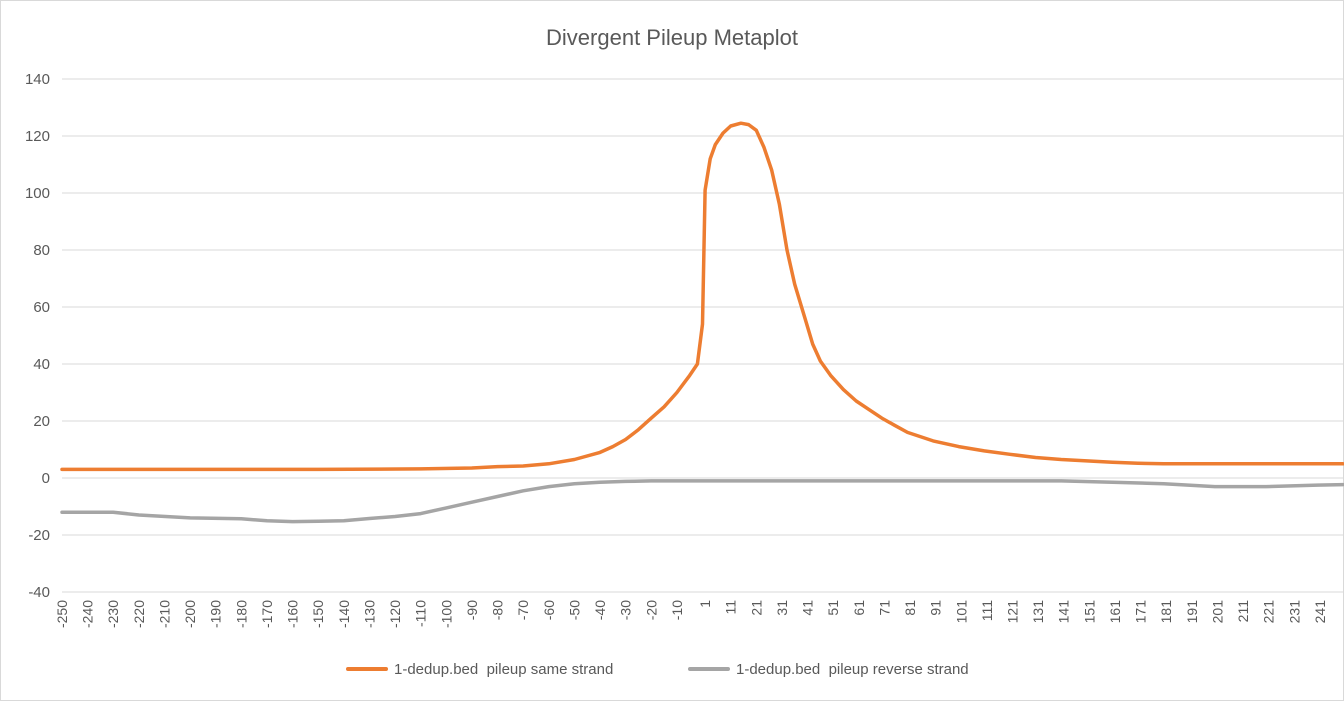 This screenshot has height=701, width=1344. Describe the element at coordinates (731, 607) in the screenshot. I see `x-tick-label: 11` at that location.